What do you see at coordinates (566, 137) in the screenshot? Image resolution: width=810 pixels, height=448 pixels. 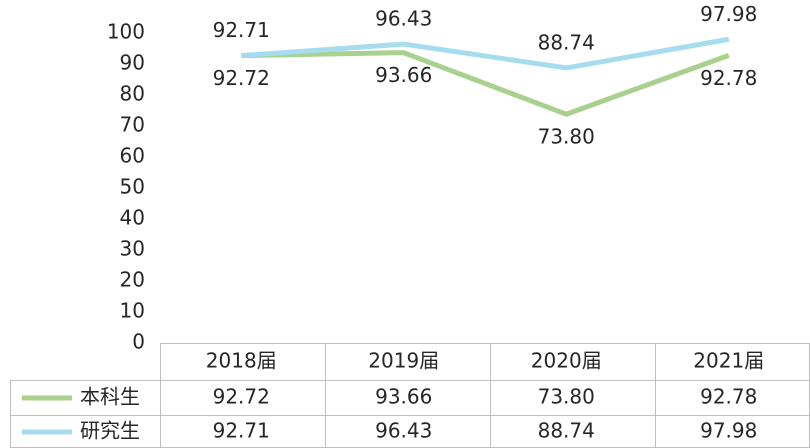 I see `data-label: 73.80` at bounding box center [566, 137].